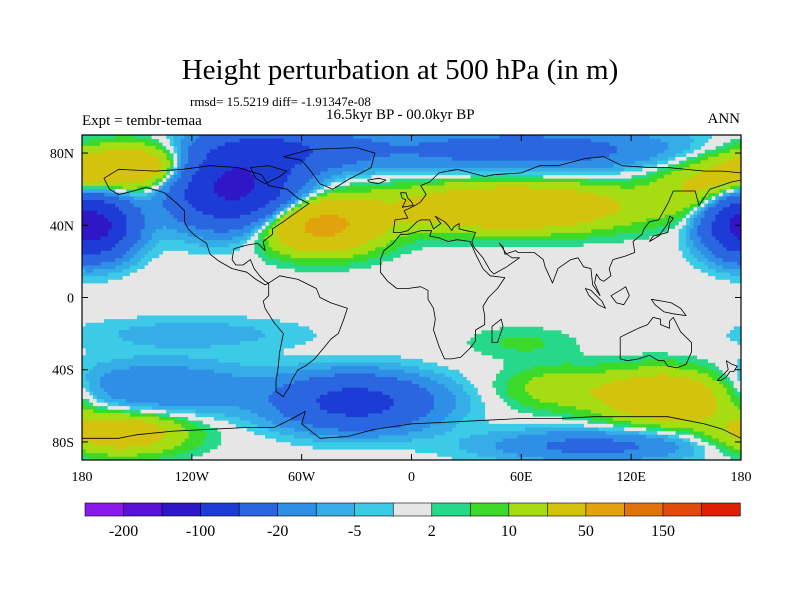 The height and width of the screenshot is (600, 800). Describe the element at coordinates (400, 70) in the screenshot. I see `chart-title: Height perturbation at 500 hPa (in m)` at that location.